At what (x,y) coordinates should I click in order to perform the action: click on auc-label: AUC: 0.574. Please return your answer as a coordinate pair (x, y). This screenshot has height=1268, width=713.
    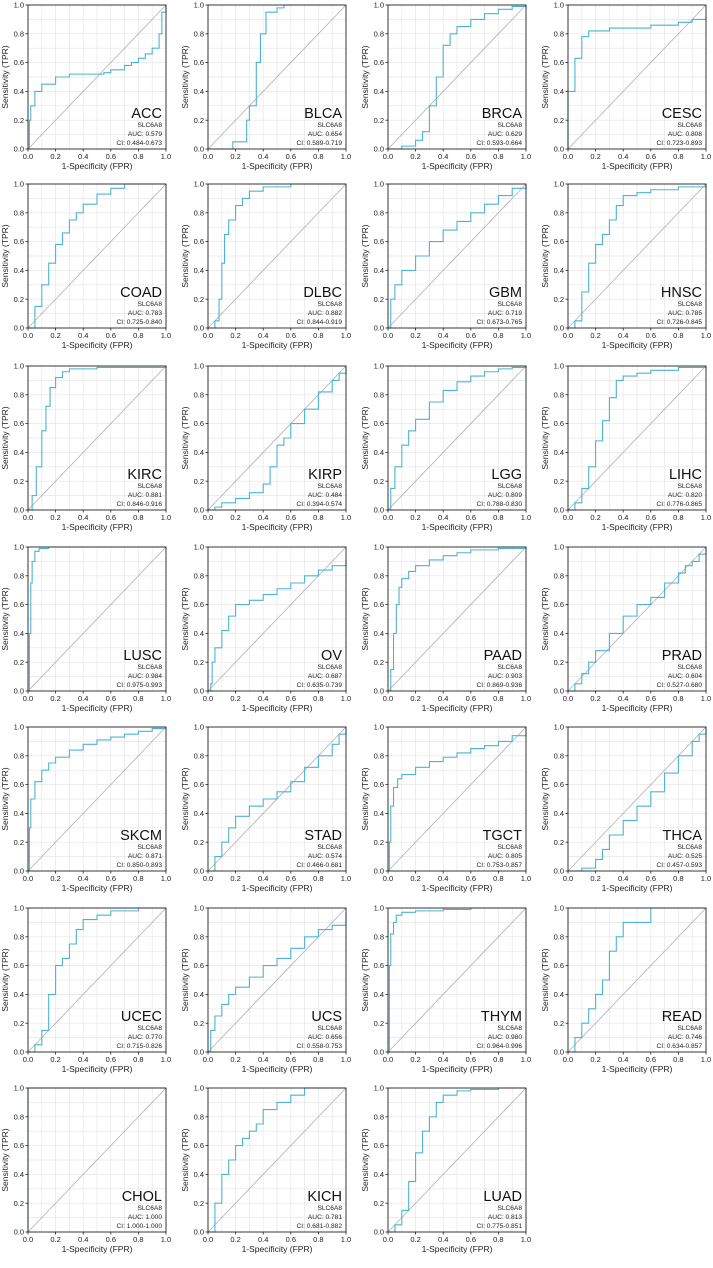
    Looking at the image, I should click on (325, 856).